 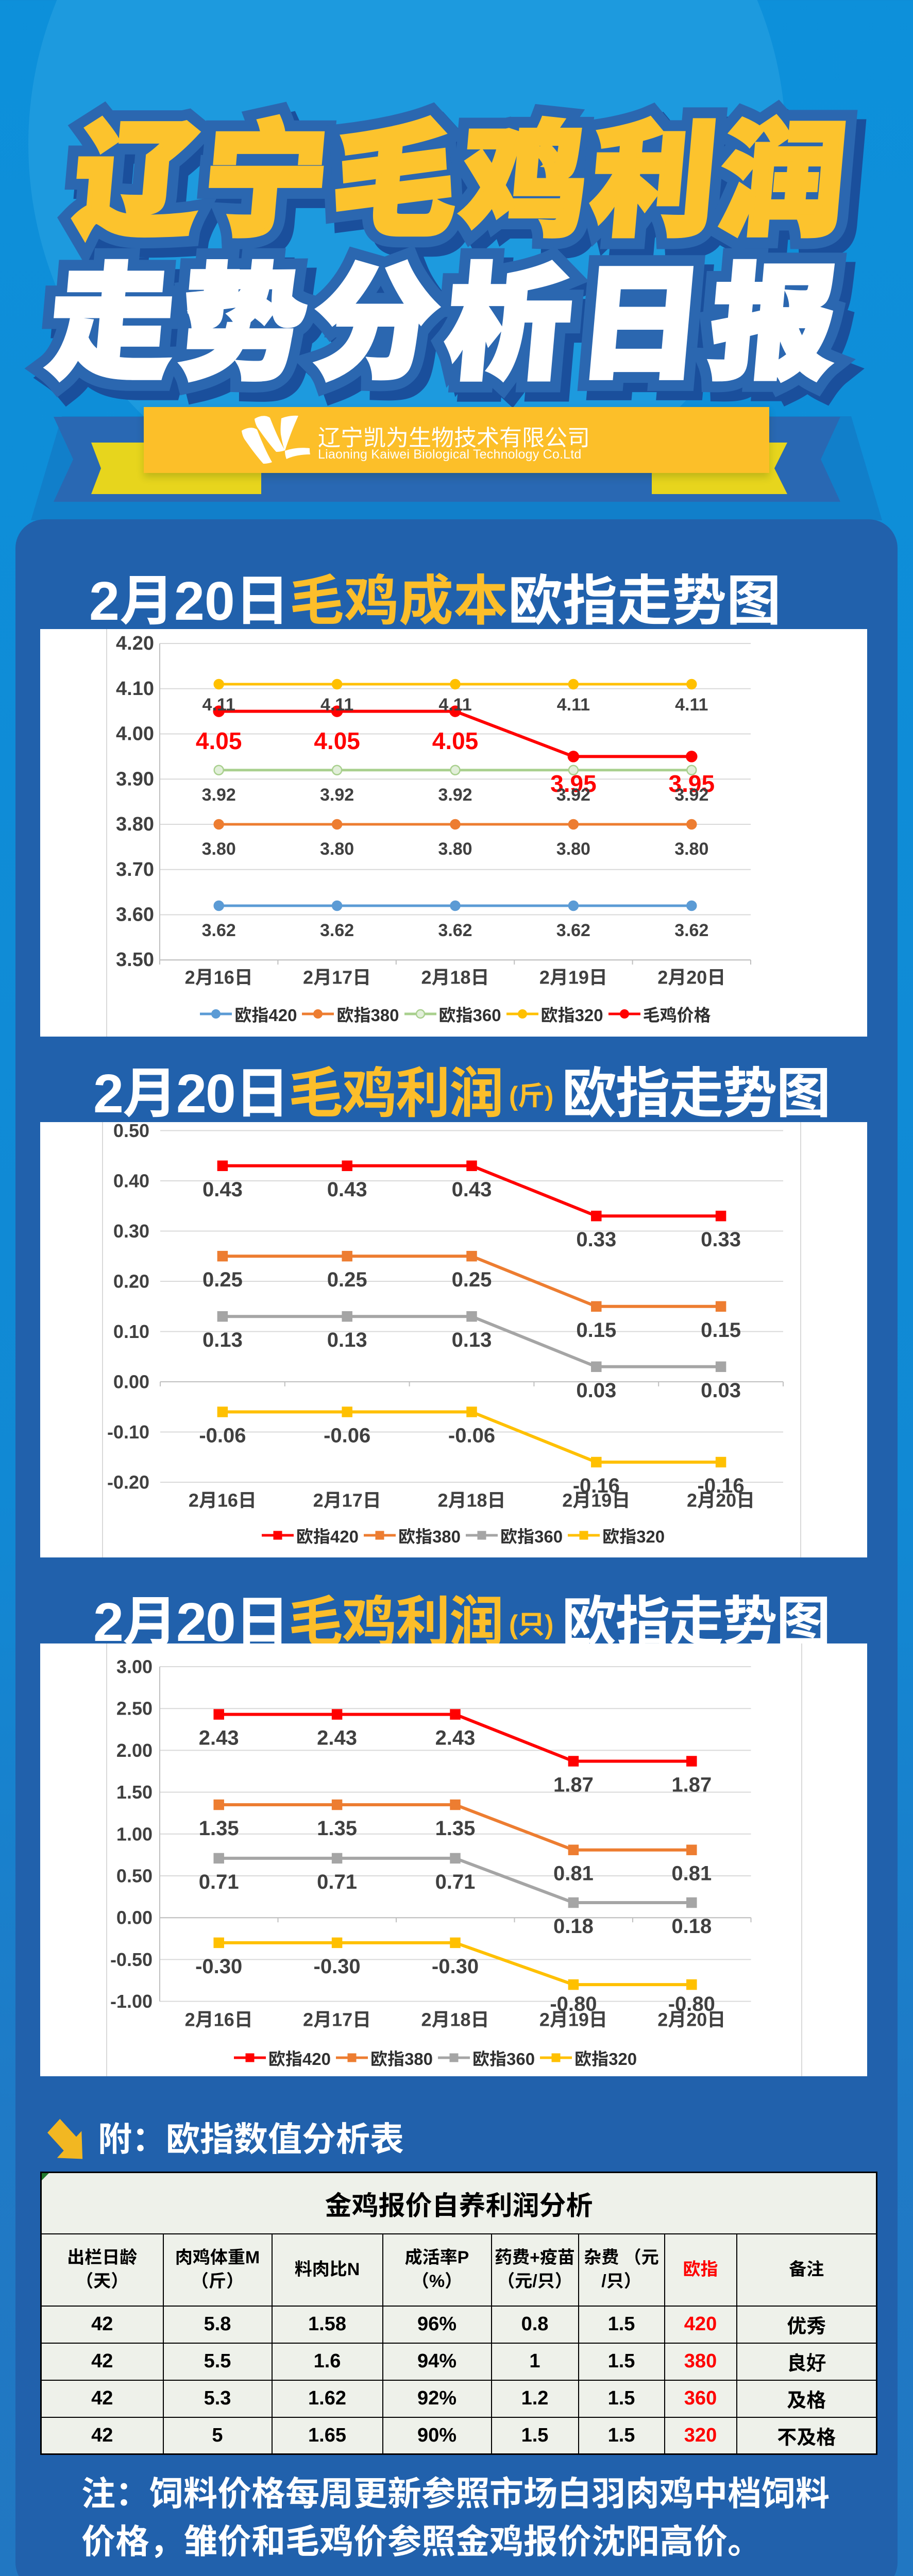 What do you see at coordinates (135, 915) in the screenshot?
I see `svg-text: 3.60` at bounding box center [135, 915].